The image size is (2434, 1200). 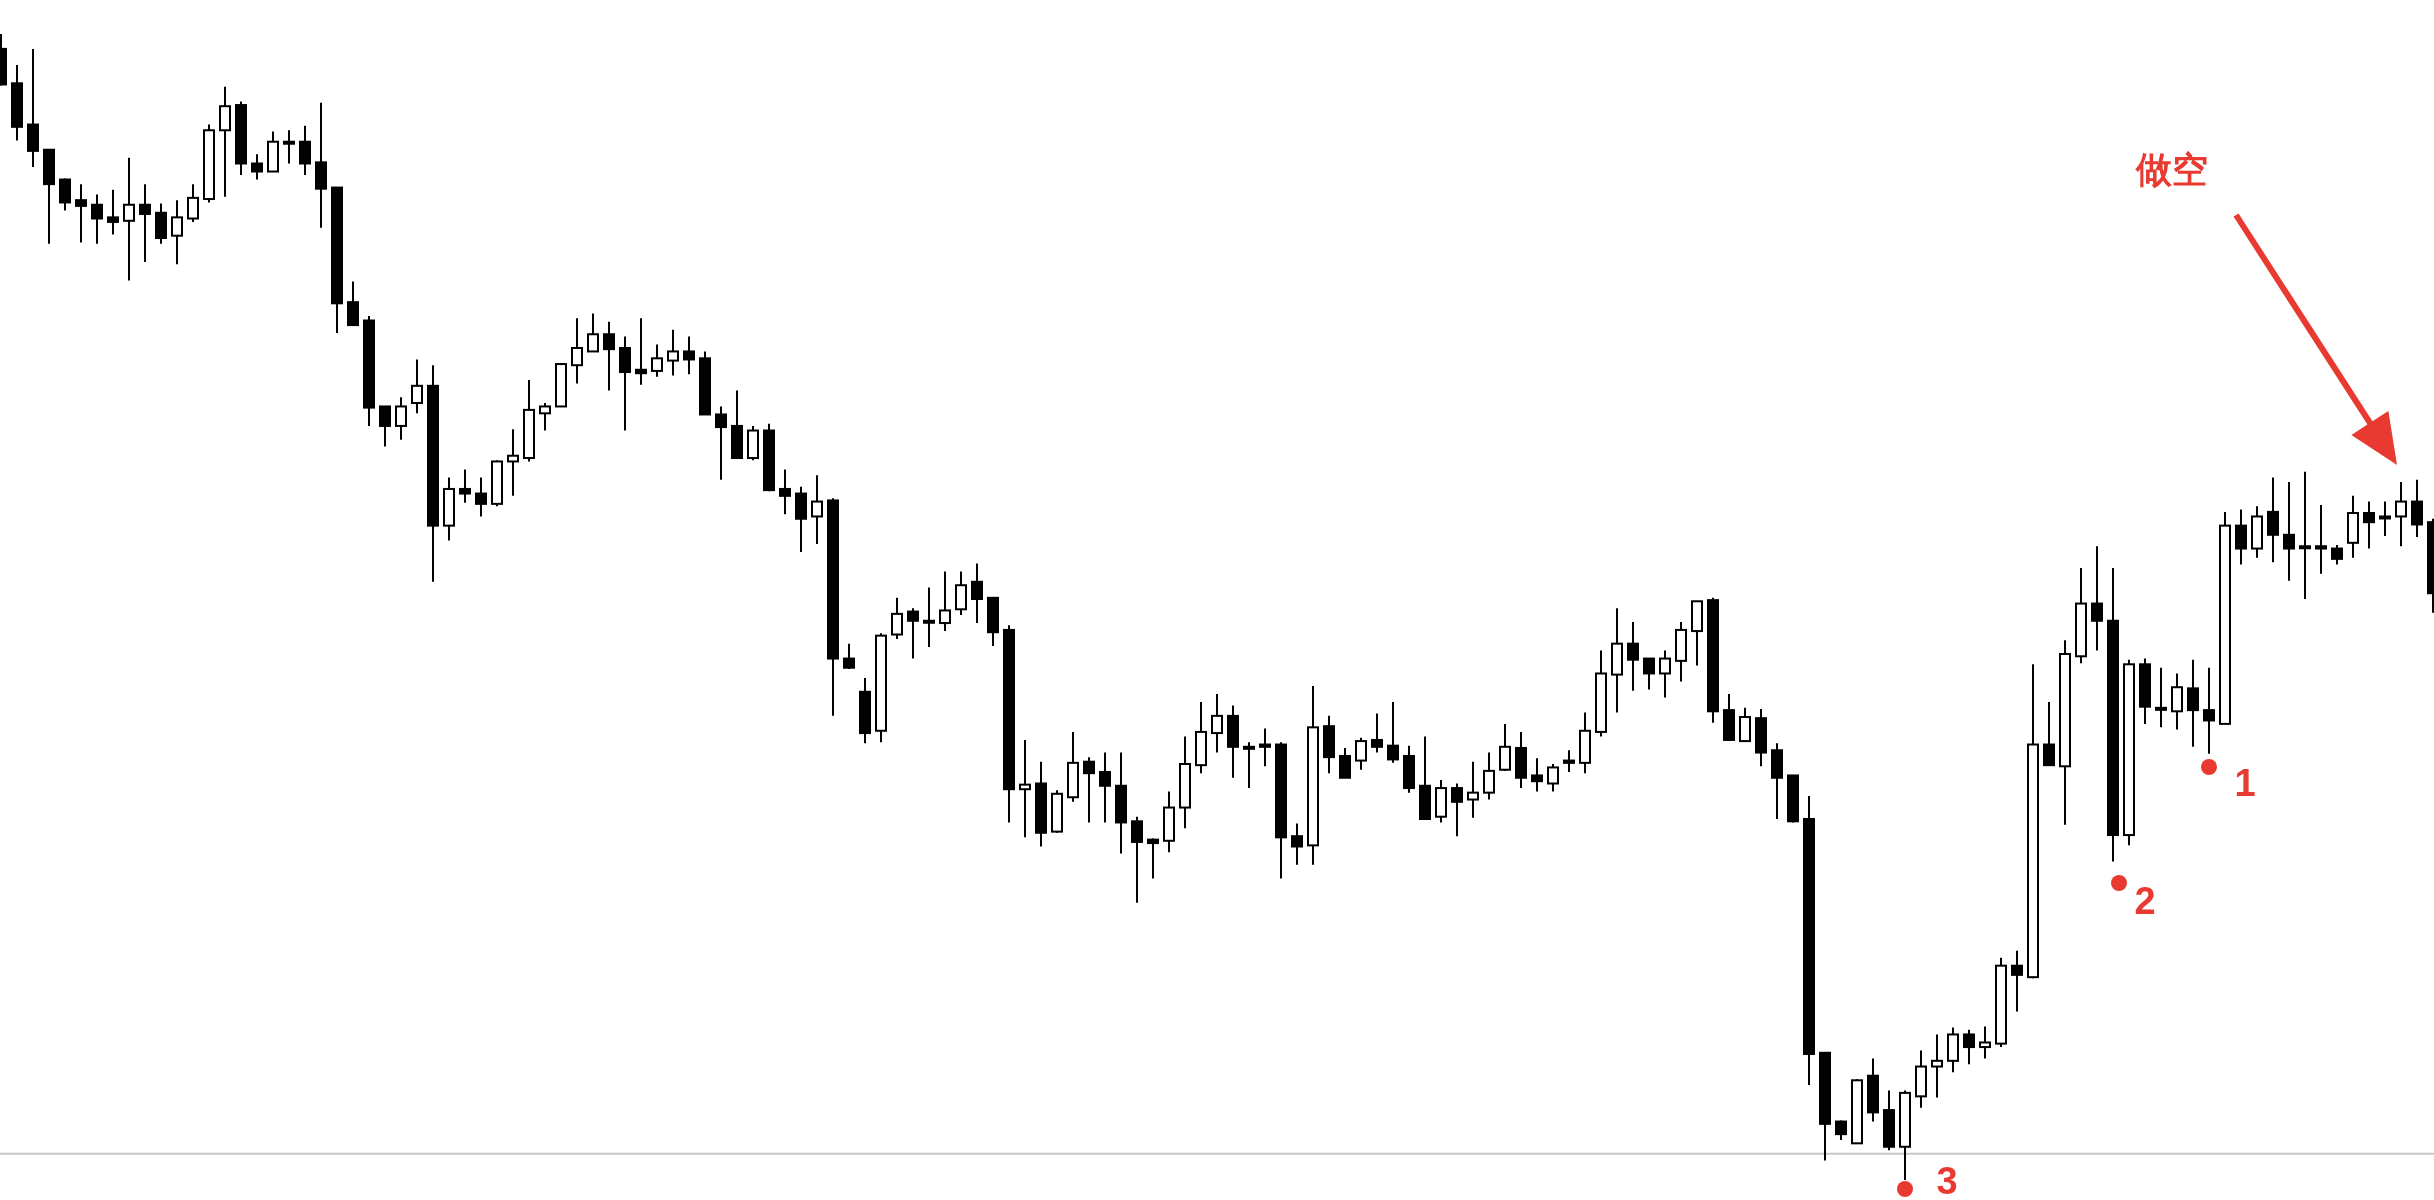 I want to click on annotation: 2, so click(x=2145, y=901).